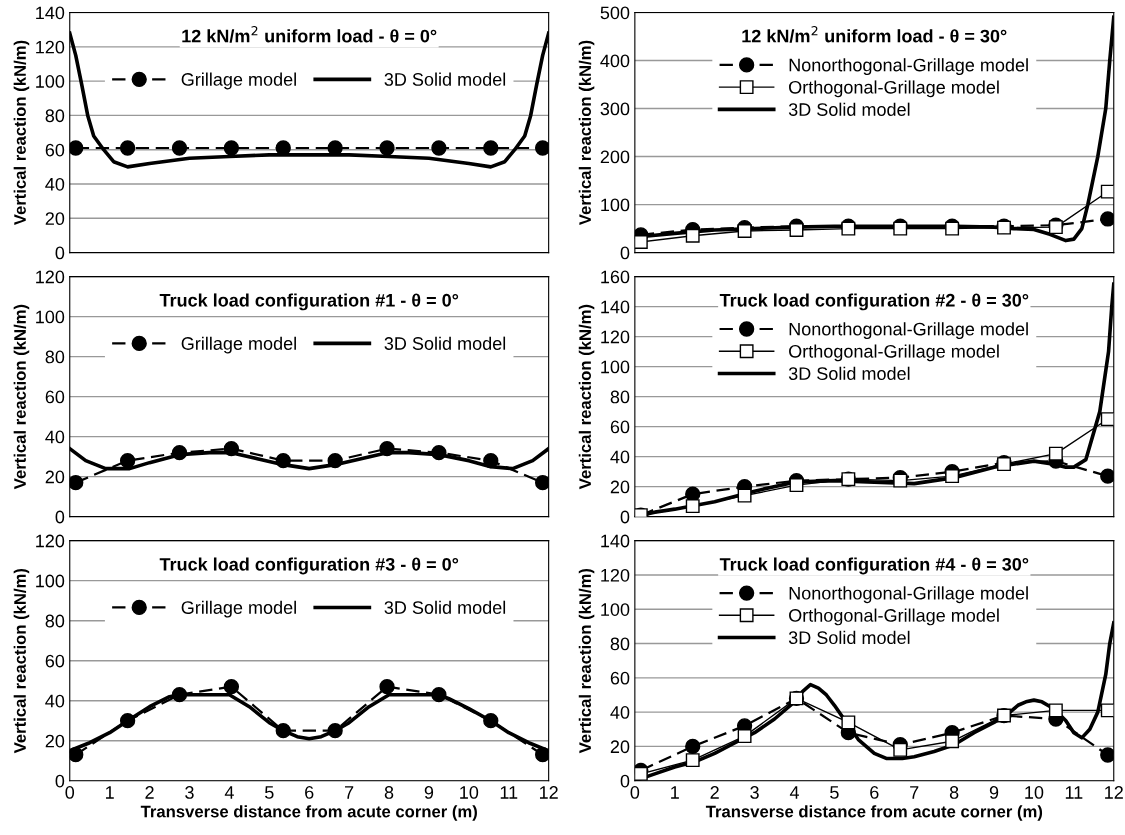 Image resolution: width=1125 pixels, height=835 pixels. Describe the element at coordinates (874, 302) in the screenshot. I see `text: Truck load configuration #2 - θ = 30°` at that location.